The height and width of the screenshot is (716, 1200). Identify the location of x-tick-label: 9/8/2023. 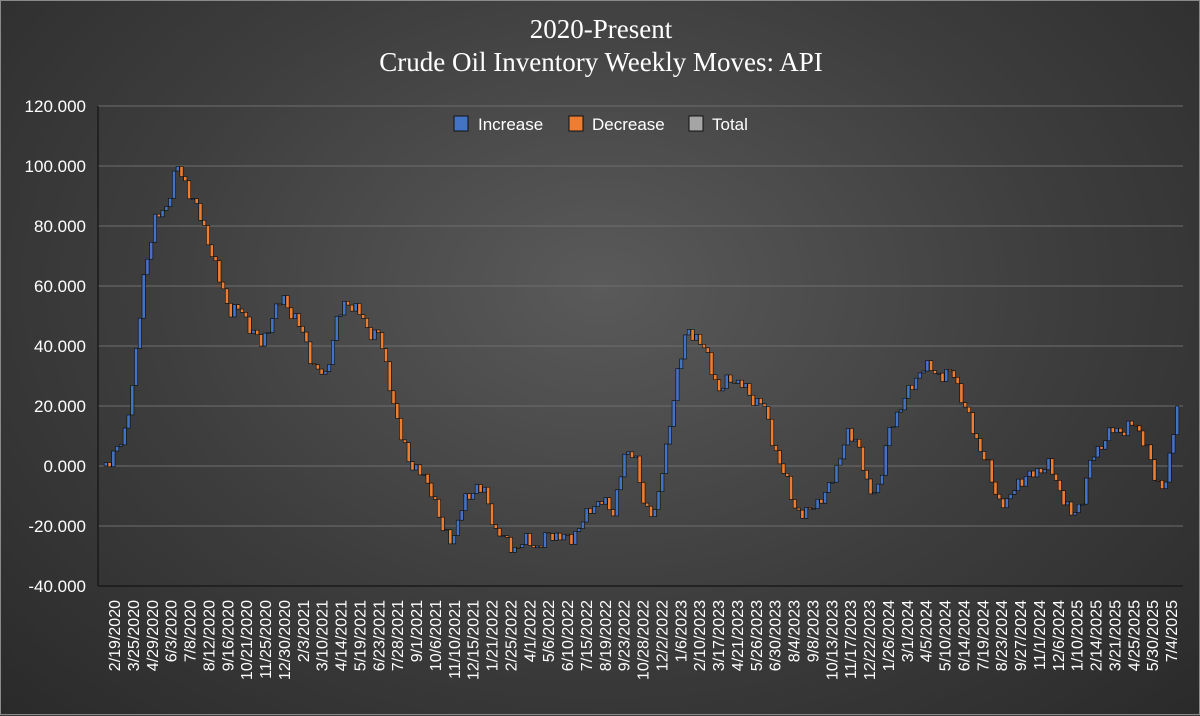
(813, 631).